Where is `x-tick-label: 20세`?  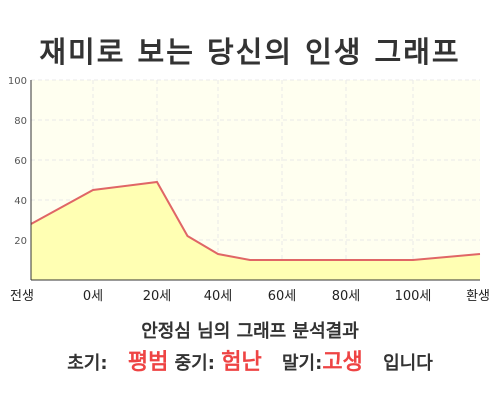 x-tick-label: 20세 is located at coordinates (157, 296).